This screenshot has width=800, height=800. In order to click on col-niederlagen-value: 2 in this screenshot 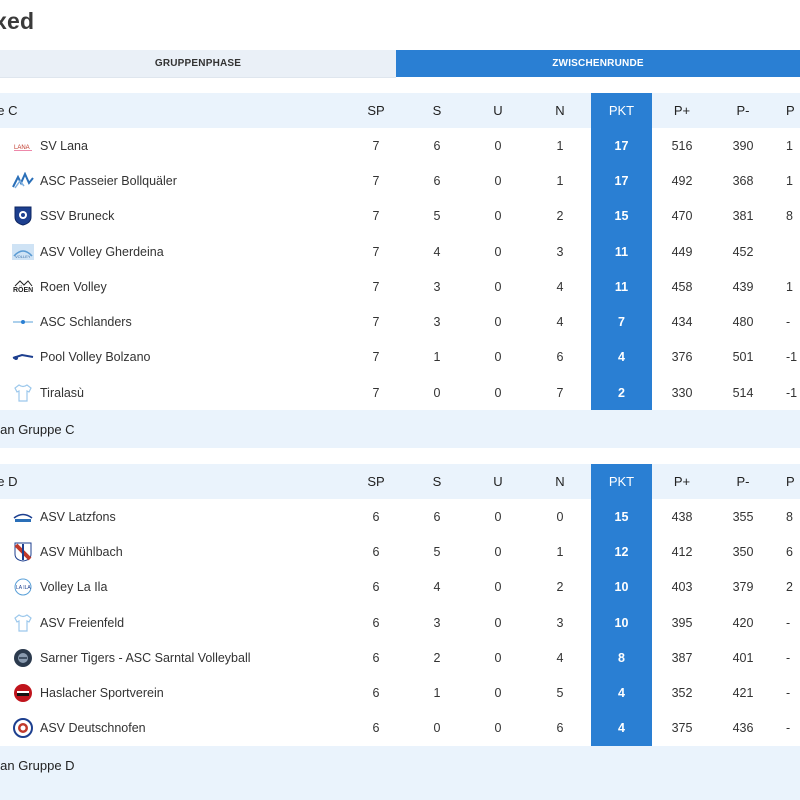, I will do `click(560, 587)`.